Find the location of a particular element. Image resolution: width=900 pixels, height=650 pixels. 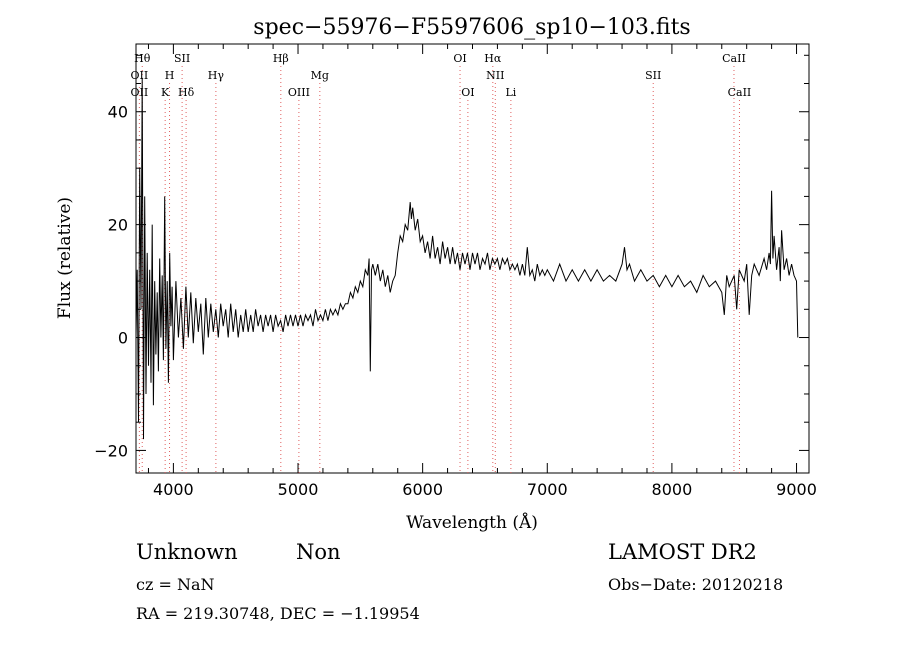

observation-date: Obs−Date: 20120218 is located at coordinates (696, 584).